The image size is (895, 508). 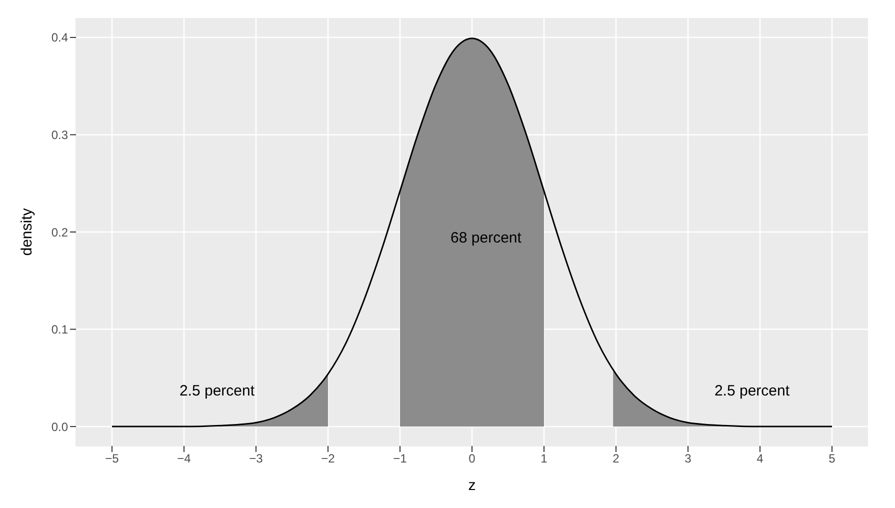 What do you see at coordinates (688, 459) in the screenshot?
I see `x-tick-label: 3` at bounding box center [688, 459].